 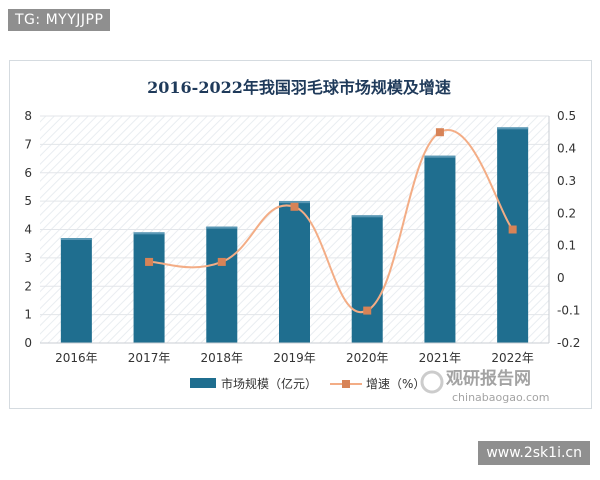 What do you see at coordinates (566, 116) in the screenshot?
I see `y-right-tick-label: 0.5` at bounding box center [566, 116].